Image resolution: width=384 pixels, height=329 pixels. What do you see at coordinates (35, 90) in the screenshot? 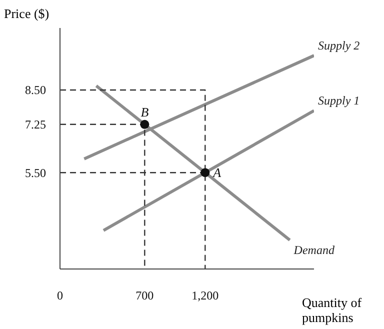
I see `y-tick-label: 8.50` at bounding box center [35, 90].